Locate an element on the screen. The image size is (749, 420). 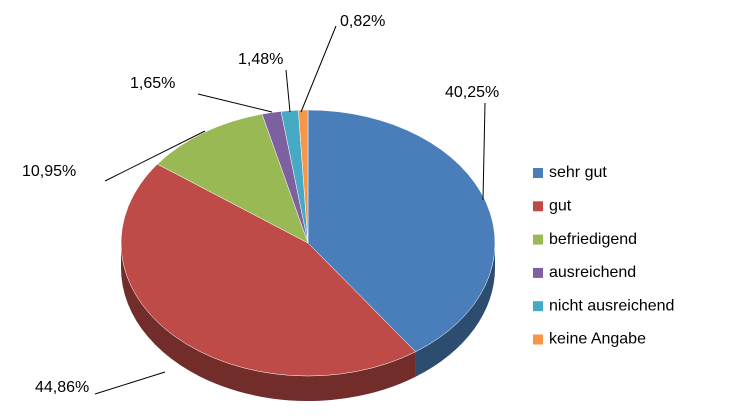
legend-label: ausreichend is located at coordinates (592, 272).